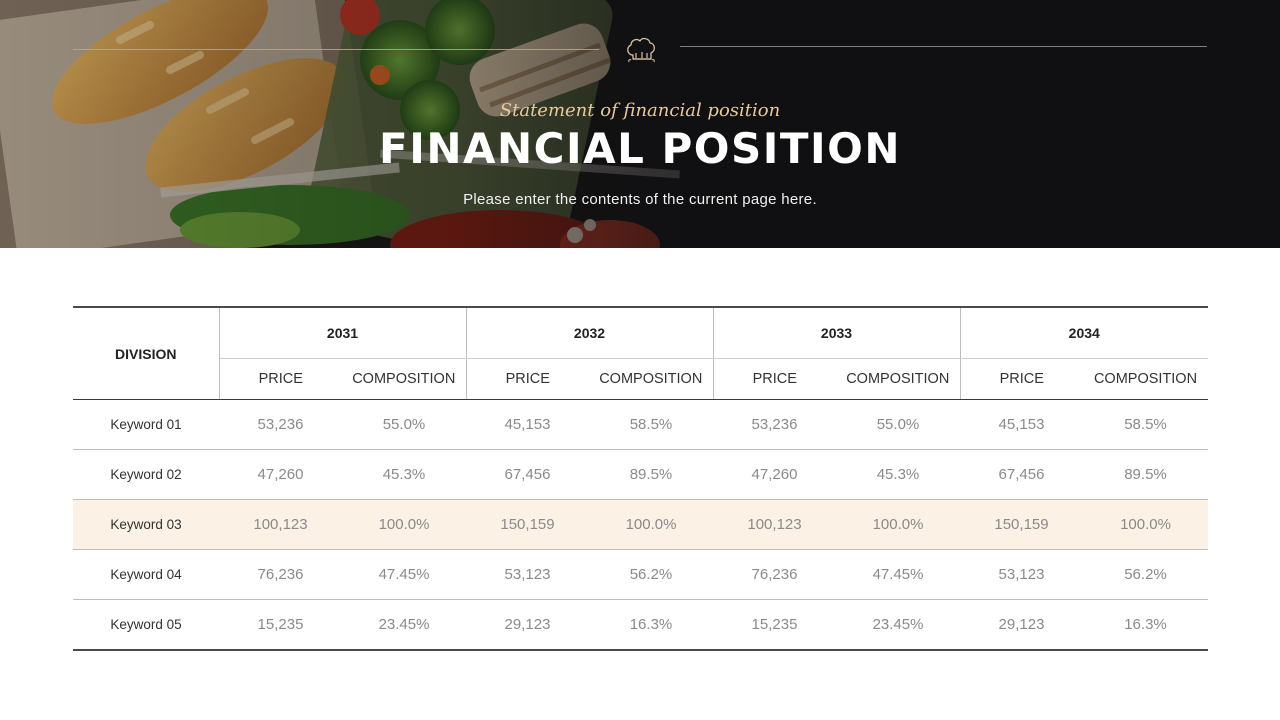  Describe the element at coordinates (837, 333) in the screenshot. I see `year-header: 2033` at that location.